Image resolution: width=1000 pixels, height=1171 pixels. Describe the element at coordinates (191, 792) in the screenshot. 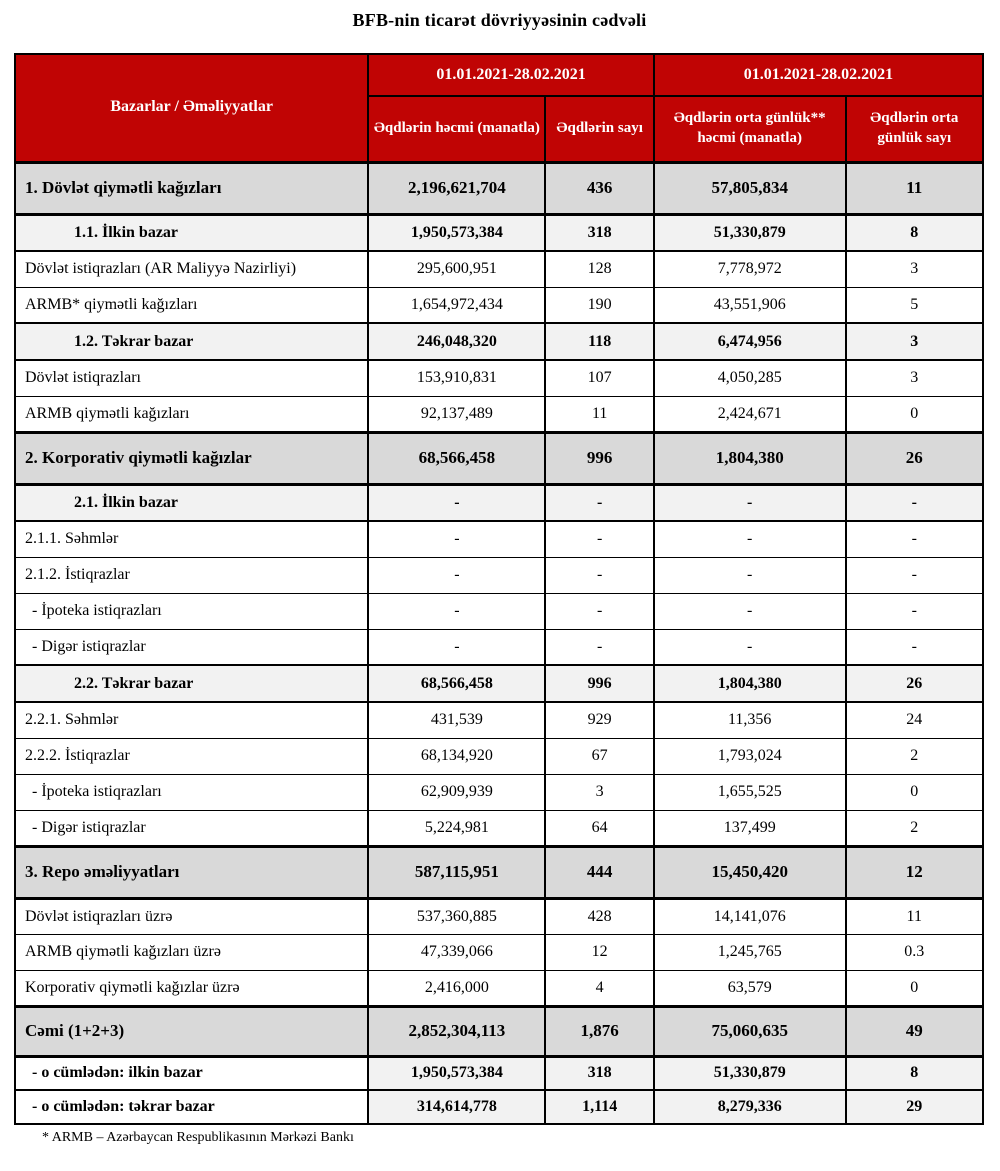

I see `row-label: - İpoteka istiqrazları` at that location.